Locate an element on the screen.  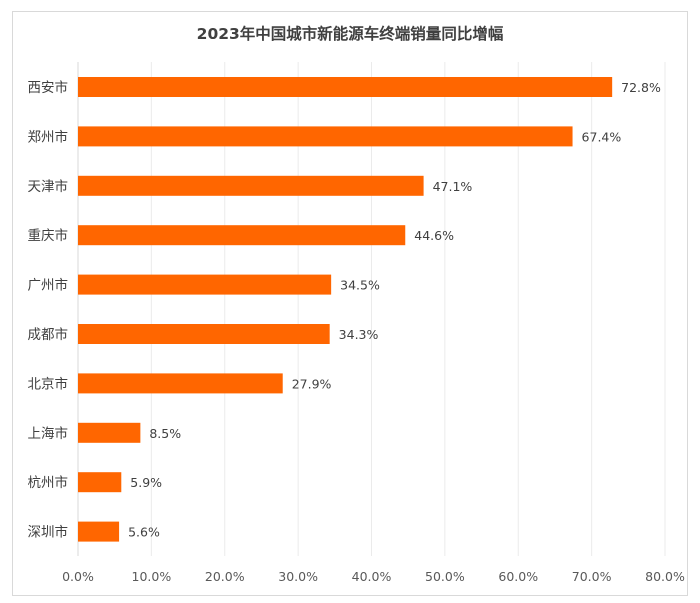
x-tick-label: 80.0% is located at coordinates (665, 576).